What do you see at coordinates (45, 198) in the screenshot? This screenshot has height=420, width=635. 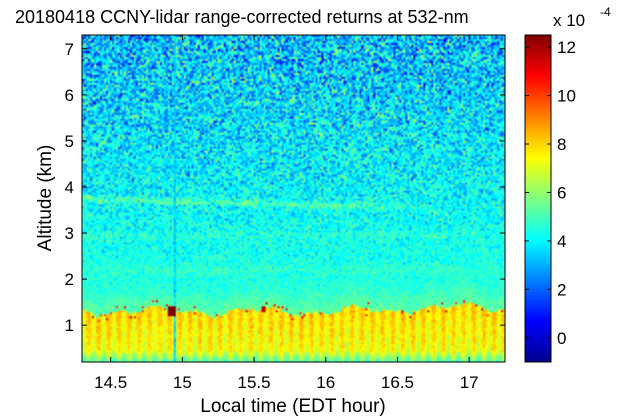 I see `y-axis-label: Altitude (km)` at bounding box center [45, 198].